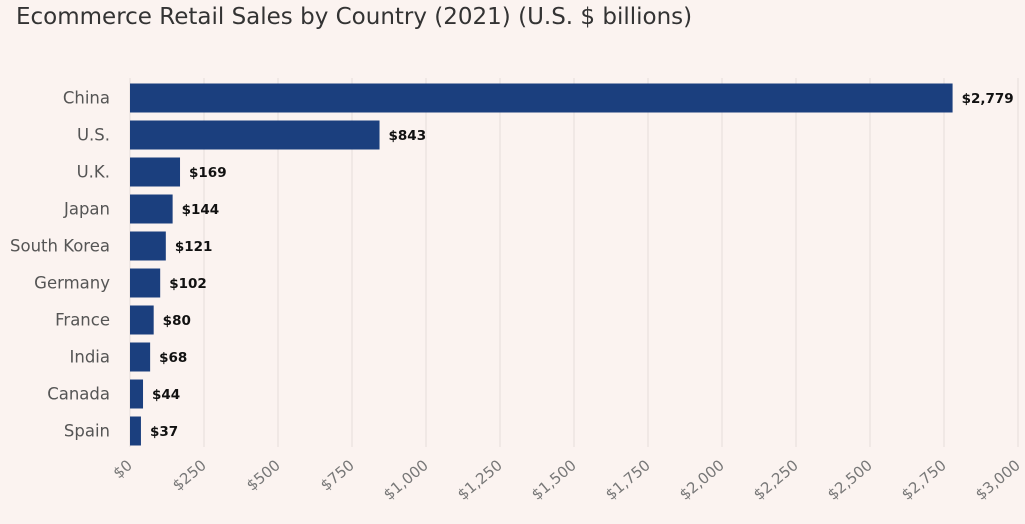  Describe the element at coordinates (702, 480) in the screenshot. I see `x-tick-label: $2,000` at that location.